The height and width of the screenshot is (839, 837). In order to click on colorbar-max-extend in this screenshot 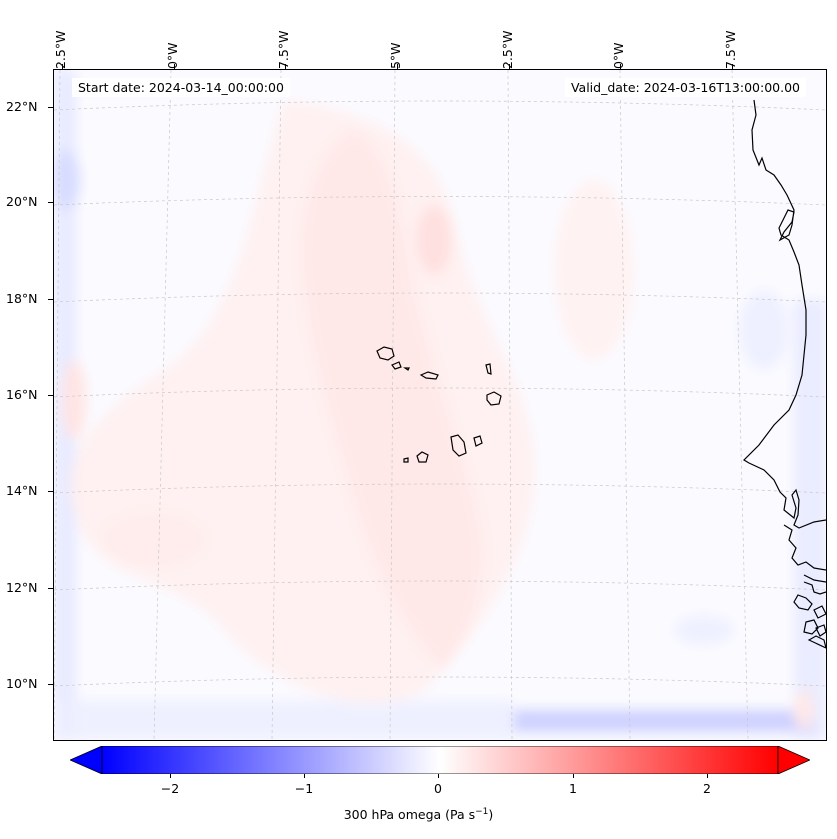, I will do `click(793, 760)`.